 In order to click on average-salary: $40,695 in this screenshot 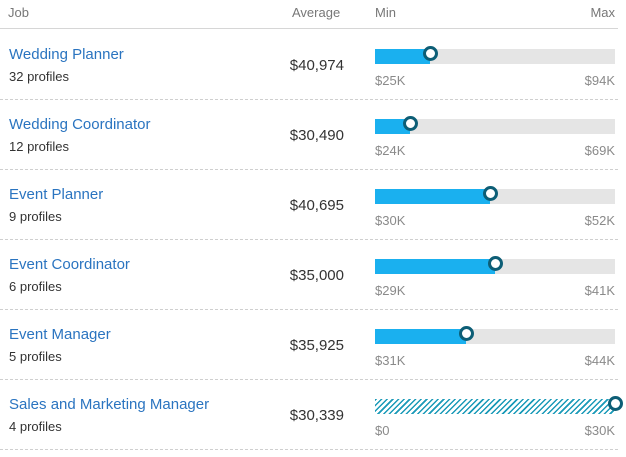, I will do `click(316, 205)`.